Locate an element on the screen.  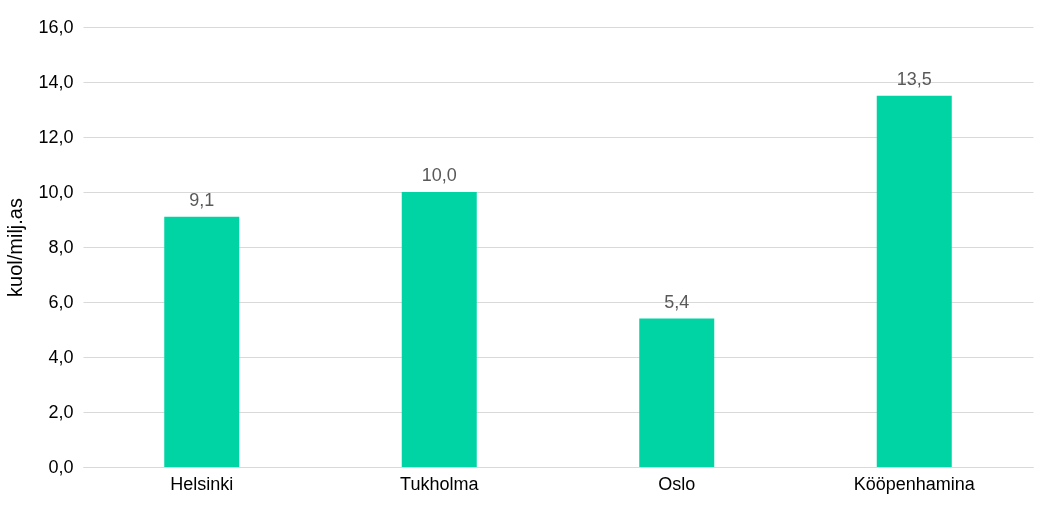
data-label: 13,5 is located at coordinates (914, 78).